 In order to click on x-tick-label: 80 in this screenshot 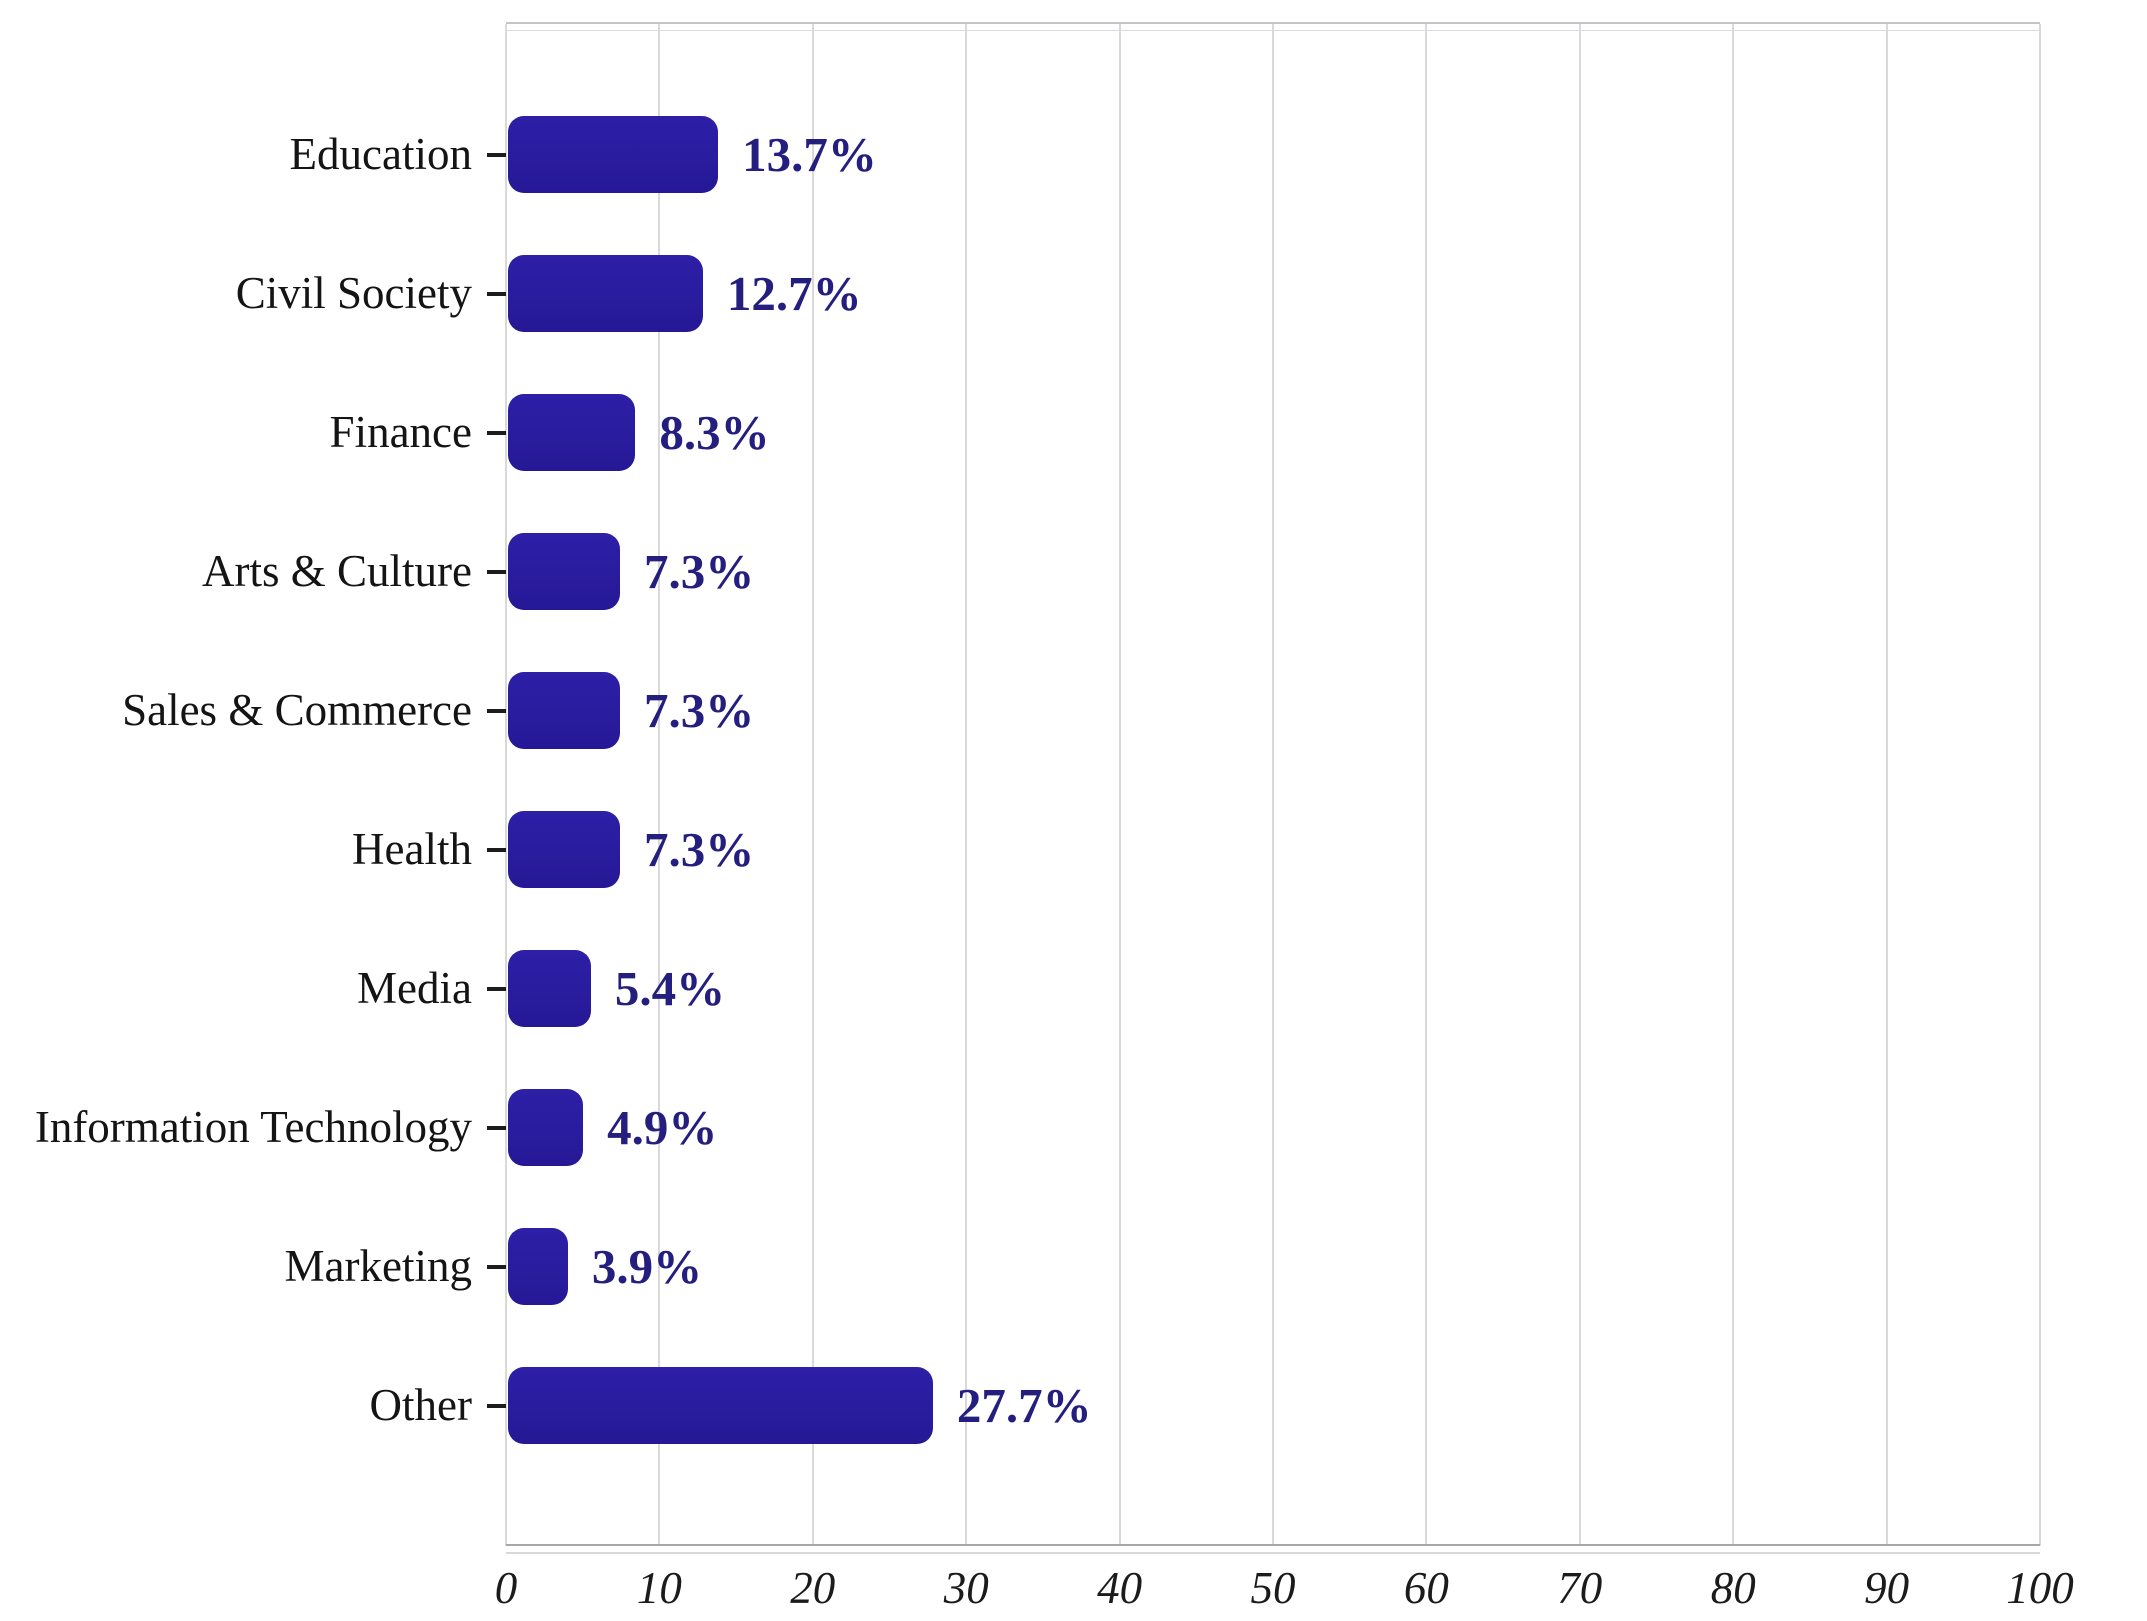, I will do `click(1733, 1588)`.